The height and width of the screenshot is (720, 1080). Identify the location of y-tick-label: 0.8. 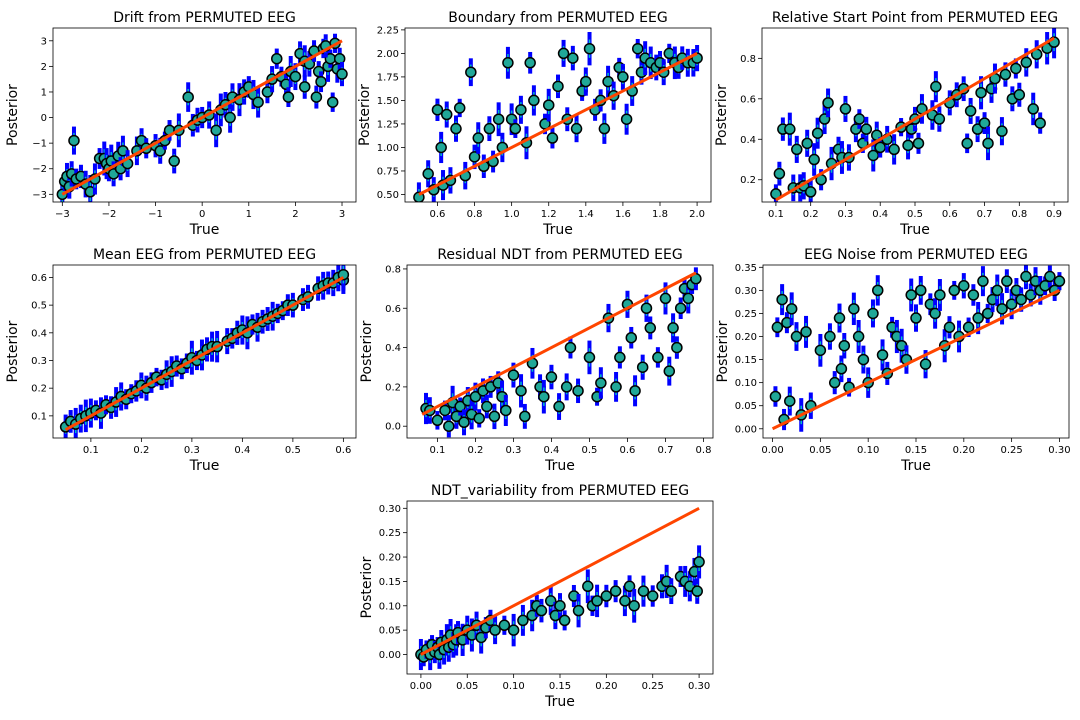
(393, 269).